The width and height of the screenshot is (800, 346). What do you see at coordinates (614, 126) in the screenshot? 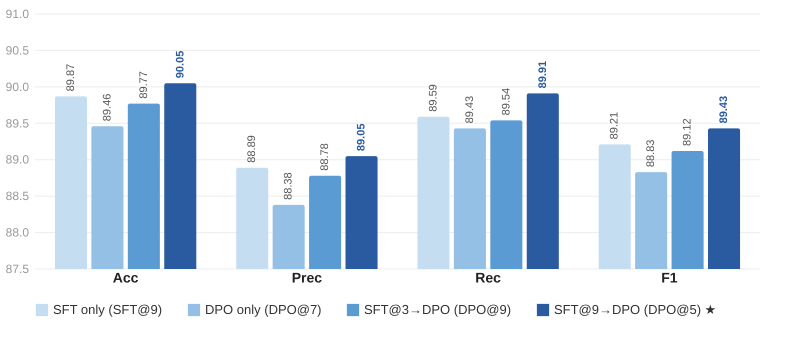
I see `data-label: 89.21` at bounding box center [614, 126].